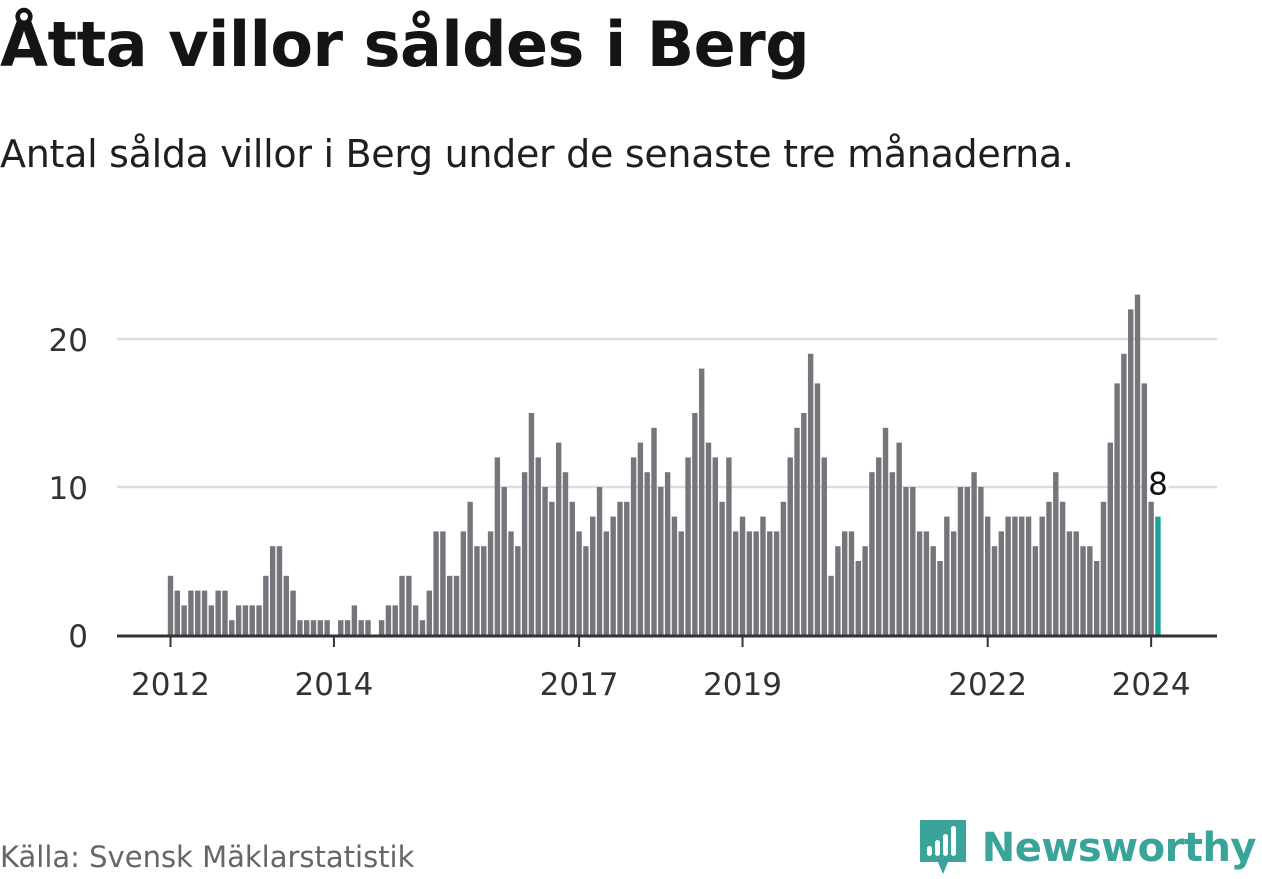 This screenshot has width=1262, height=879. Describe the element at coordinates (68, 489) in the screenshot. I see `y-tick-label: 10` at that location.